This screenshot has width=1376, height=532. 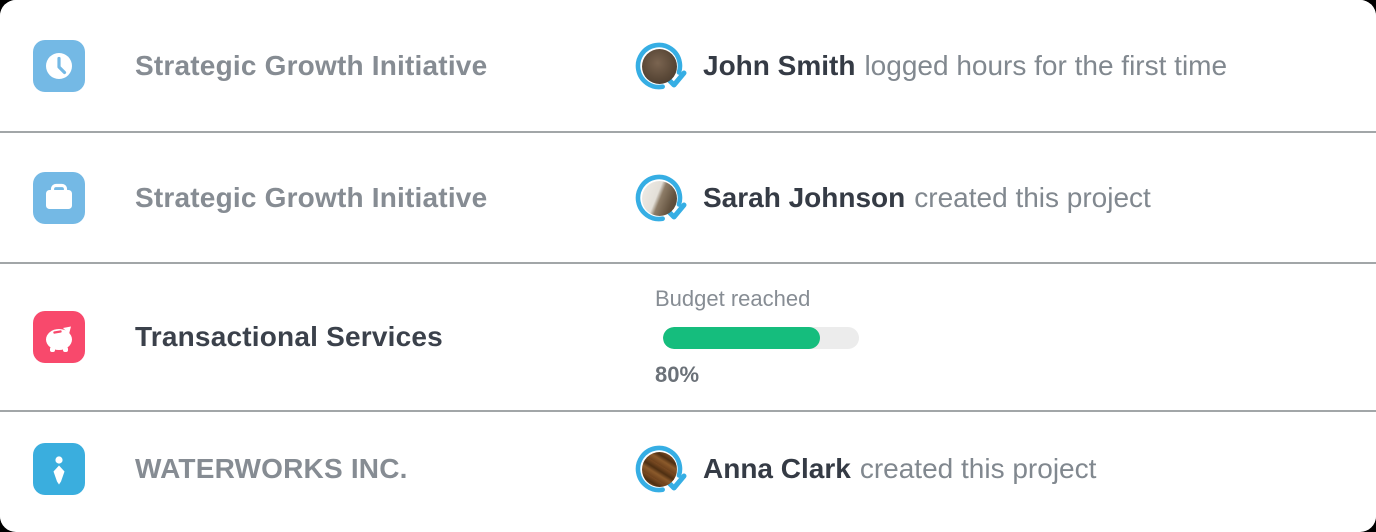 What do you see at coordinates (59, 65) in the screenshot?
I see `clock-icon` at bounding box center [59, 65].